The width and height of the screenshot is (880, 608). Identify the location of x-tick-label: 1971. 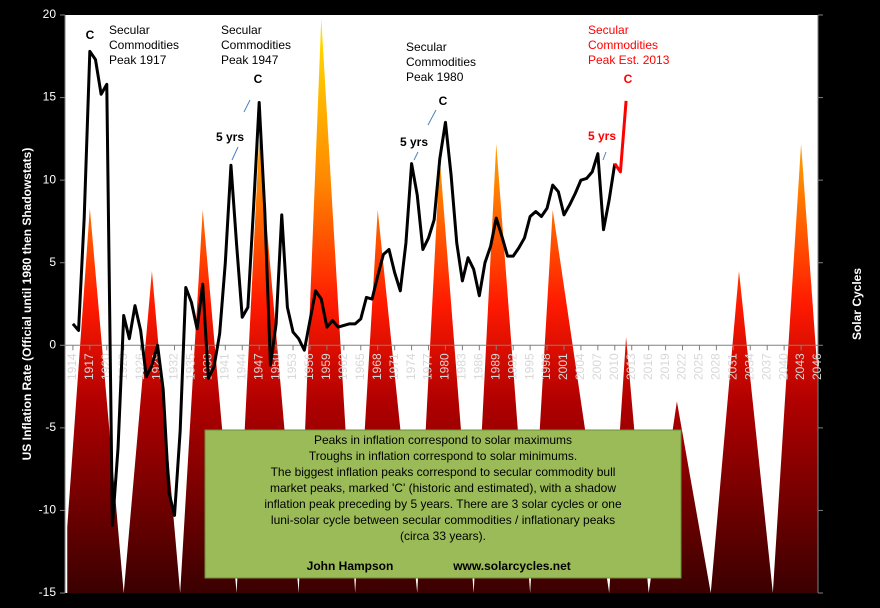
(394, 366).